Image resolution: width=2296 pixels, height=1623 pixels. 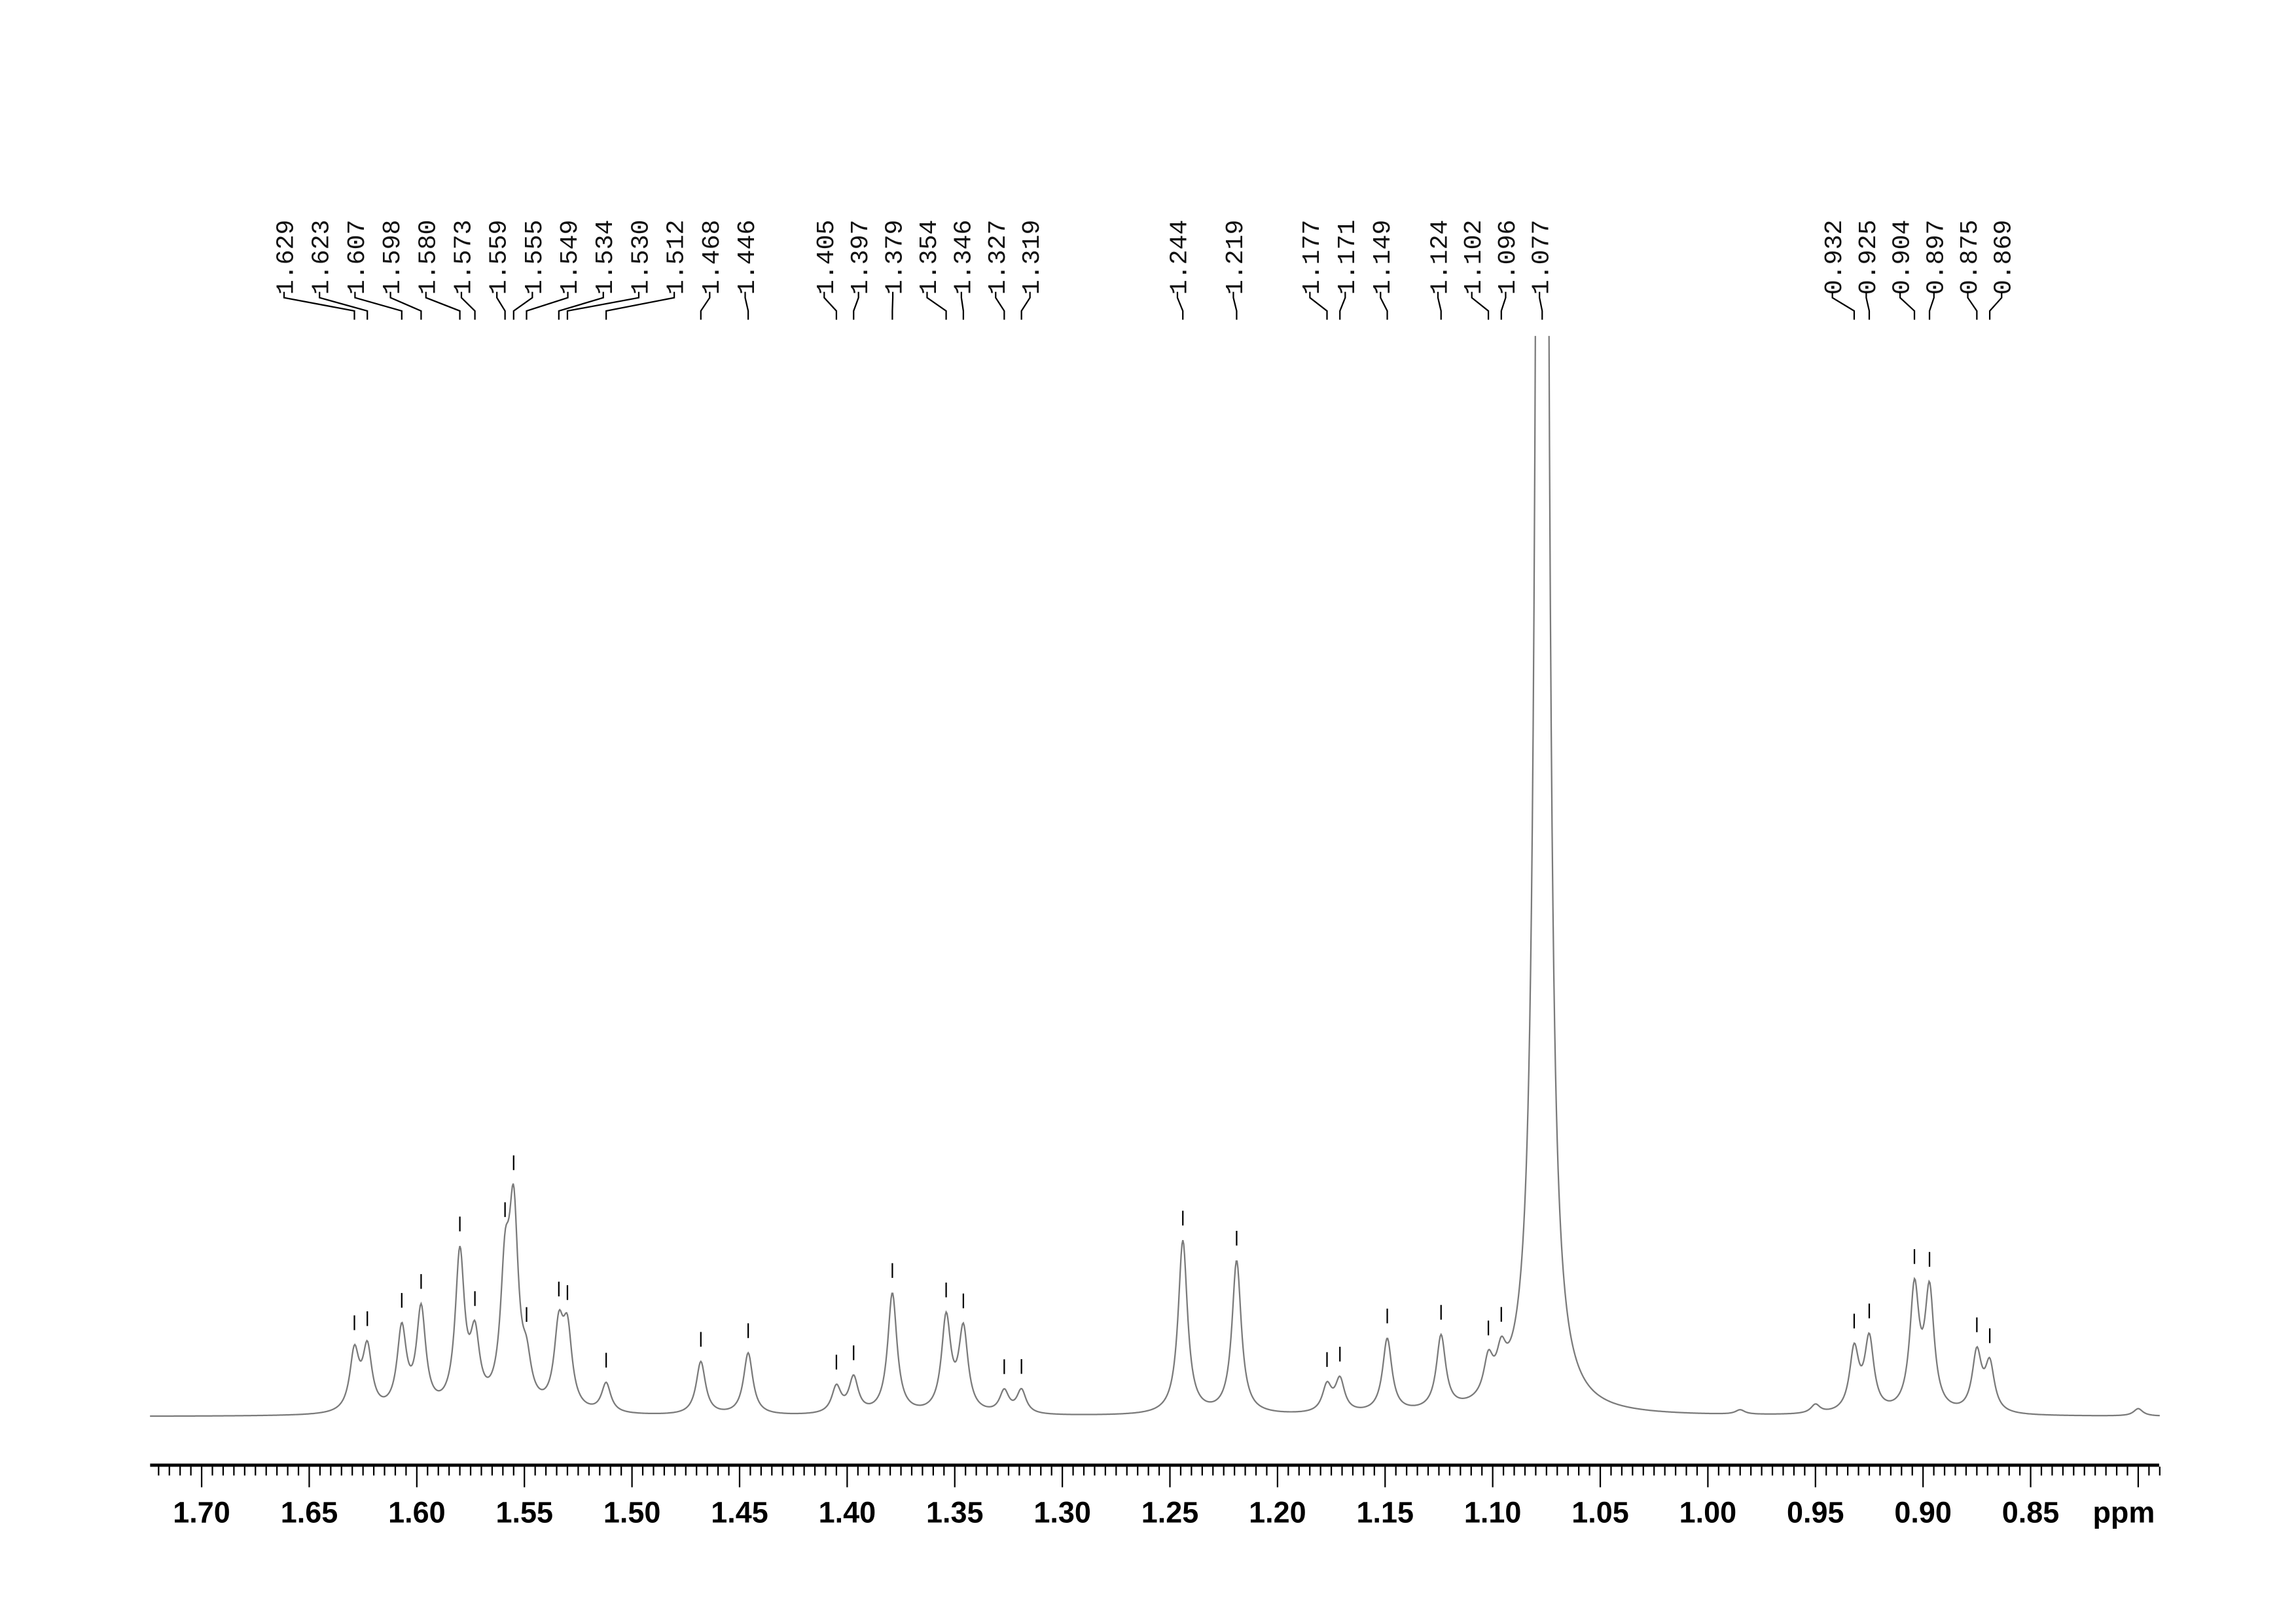 What do you see at coordinates (535, 257) in the screenshot?
I see `peak-label: 1.555` at bounding box center [535, 257].